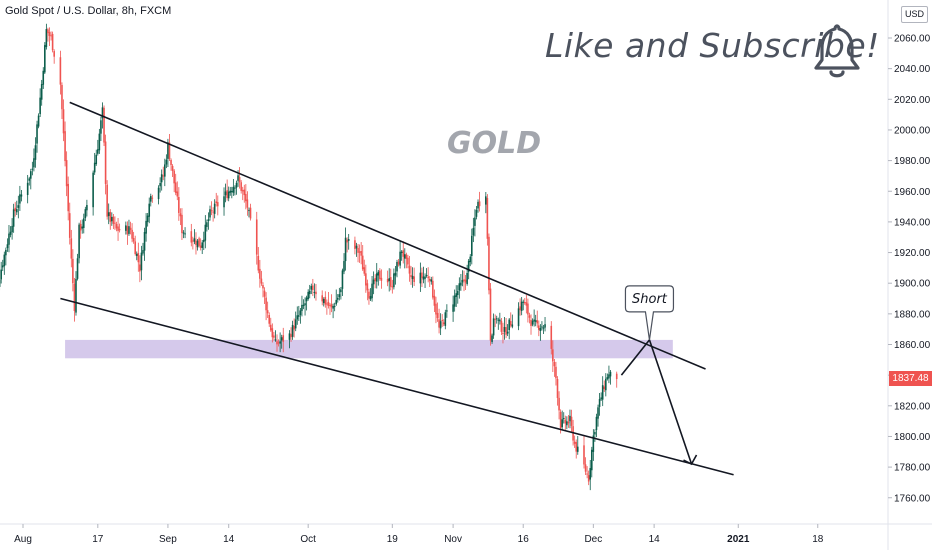  Describe the element at coordinates (912, 161) in the screenshot. I see `price-tick-label: 1980.00` at that location.